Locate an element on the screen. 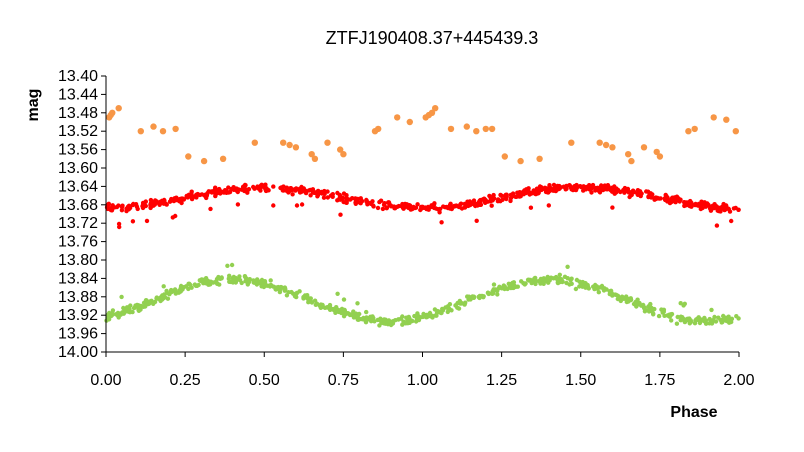  x-axis-label: Phase is located at coordinates (693, 412).